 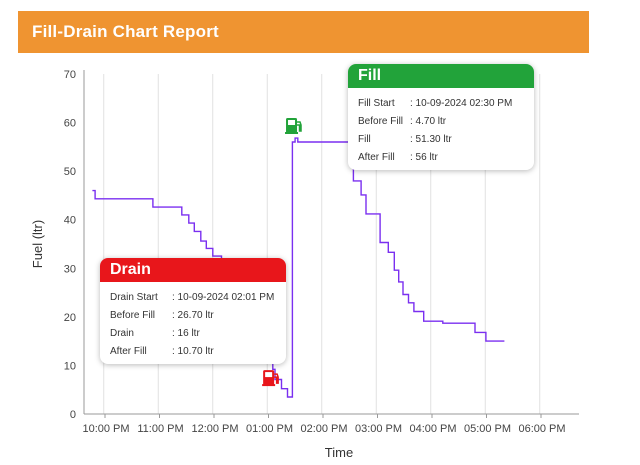 I want to click on x-tick-label: 03:00 PM, so click(x=378, y=429).